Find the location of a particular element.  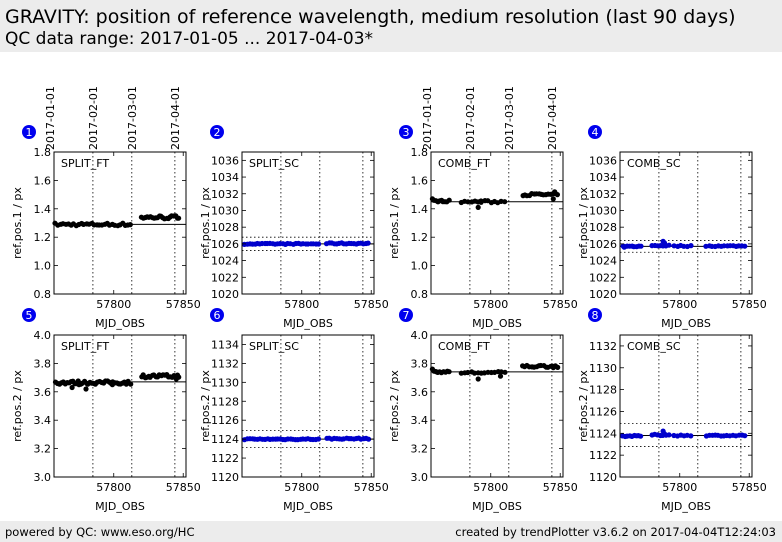

y-tick-label: 1134 is located at coordinates (225, 344).